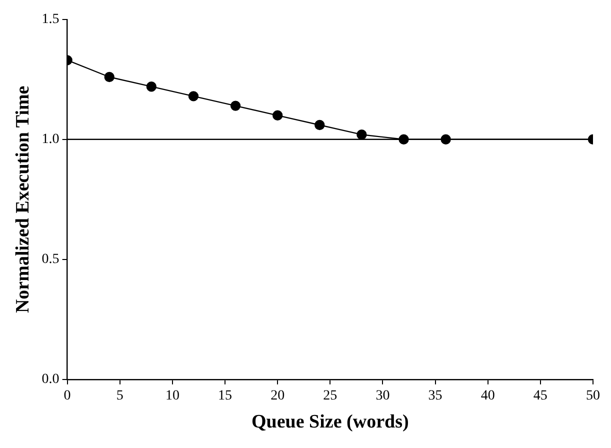  Describe the element at coordinates (67, 396) in the screenshot. I see `x-tick-label: 0` at that location.